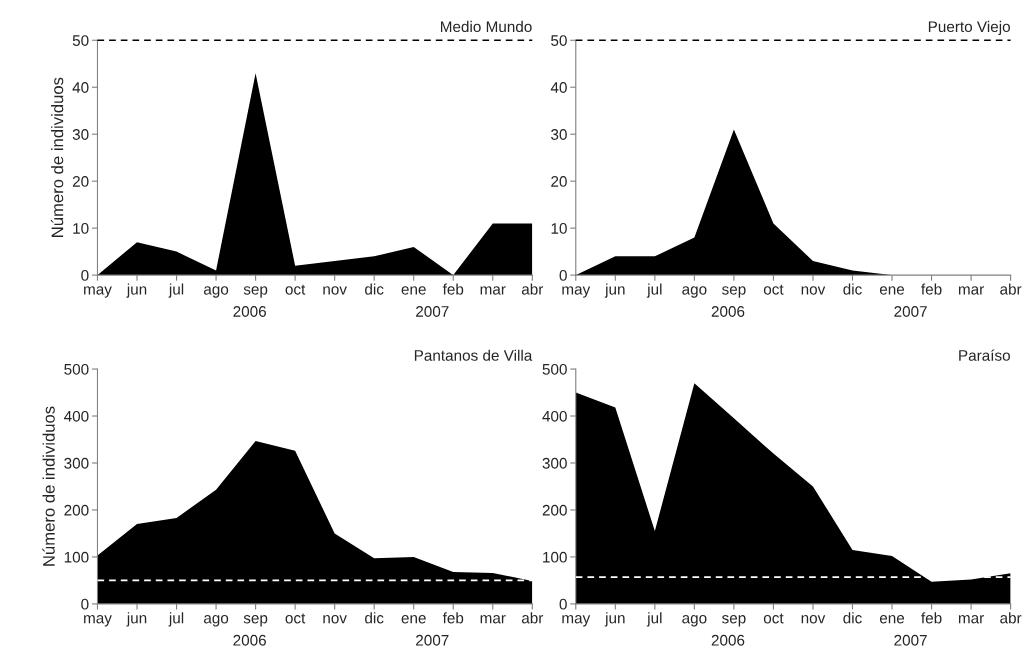 The height and width of the screenshot is (671, 1026). I want to click on chart-title: Pantanos de Villa, so click(473, 355).